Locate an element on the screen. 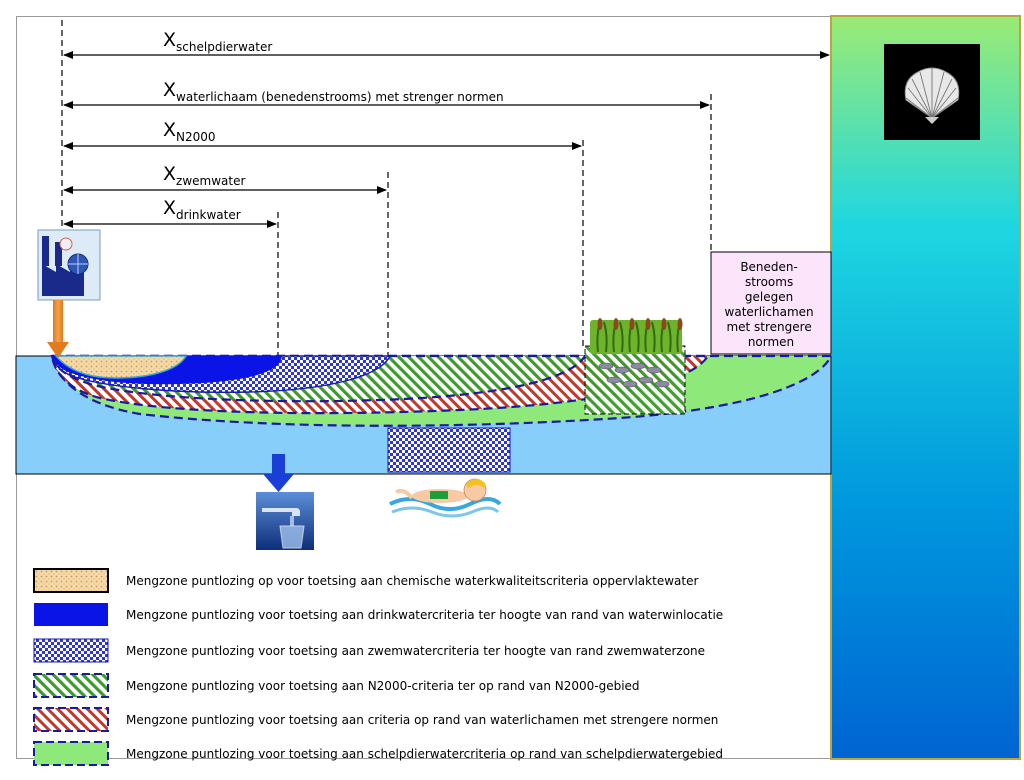 This screenshot has width=1024, height=780. legend-swatch-n2000 is located at coordinates (71, 685).